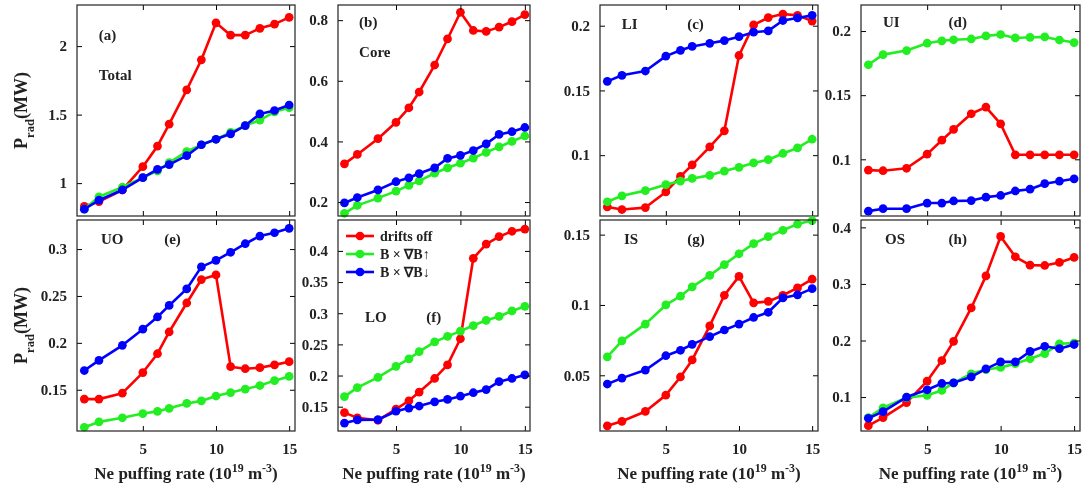 The height and width of the screenshot is (490, 1083). Describe the element at coordinates (957, 240) in the screenshot. I see `annotation: (h)` at that location.